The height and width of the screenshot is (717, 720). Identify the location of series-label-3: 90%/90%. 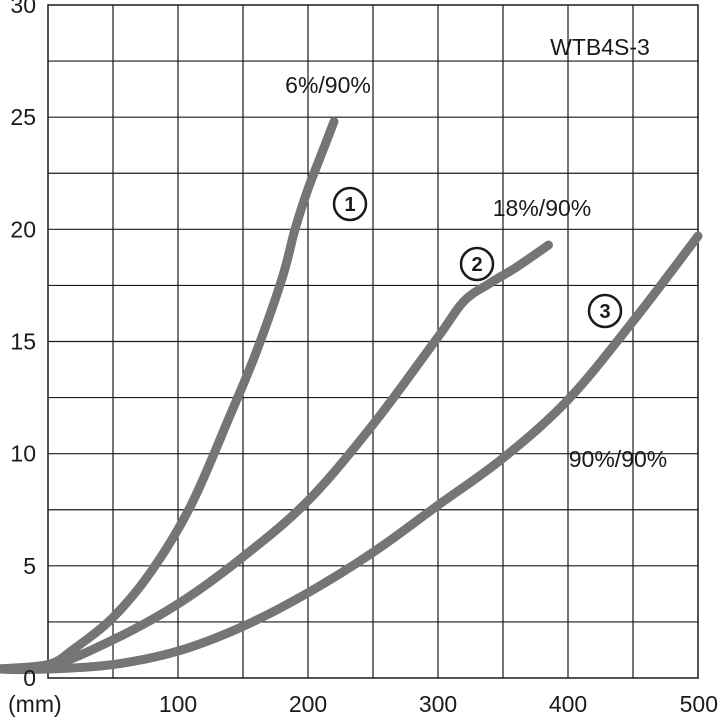
(618, 459).